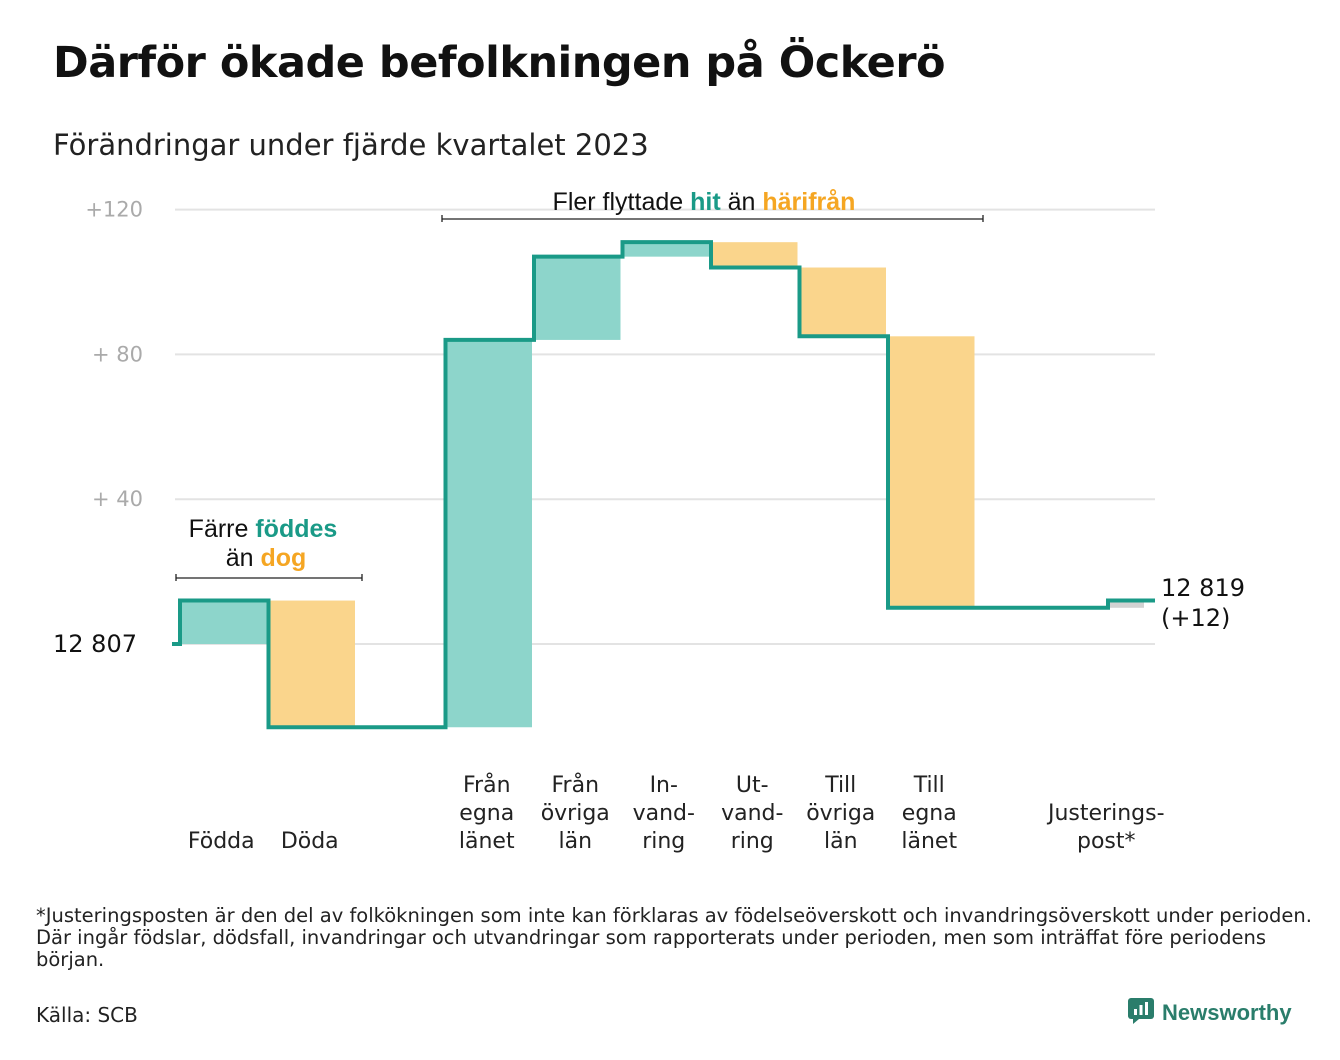  I want to click on brand-logo: Newsworthy, so click(1210, 1013).